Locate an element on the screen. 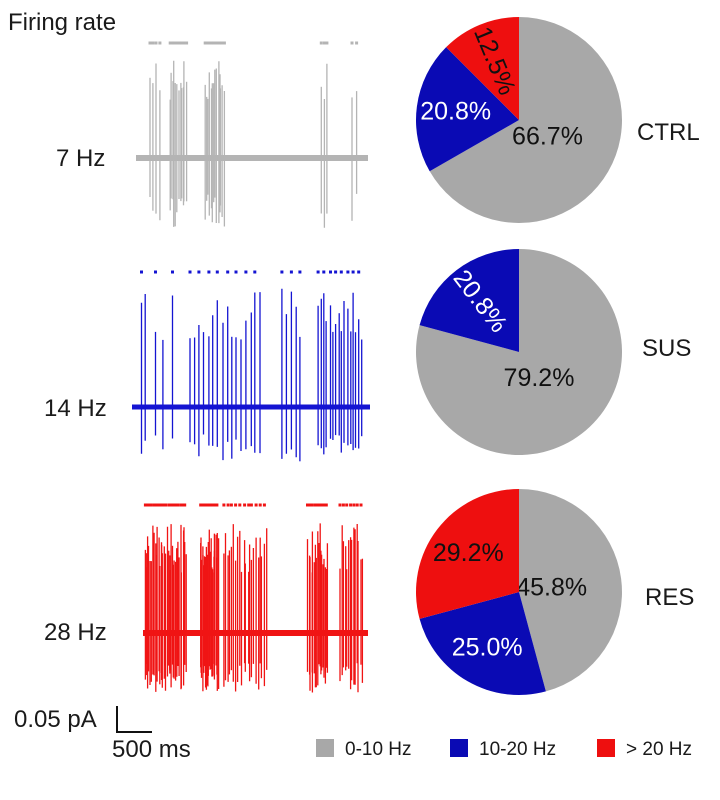 The width and height of the screenshot is (720, 800). pie-chart-ctrl: 66.7%20.8%12.5% is located at coordinates (519, 120).